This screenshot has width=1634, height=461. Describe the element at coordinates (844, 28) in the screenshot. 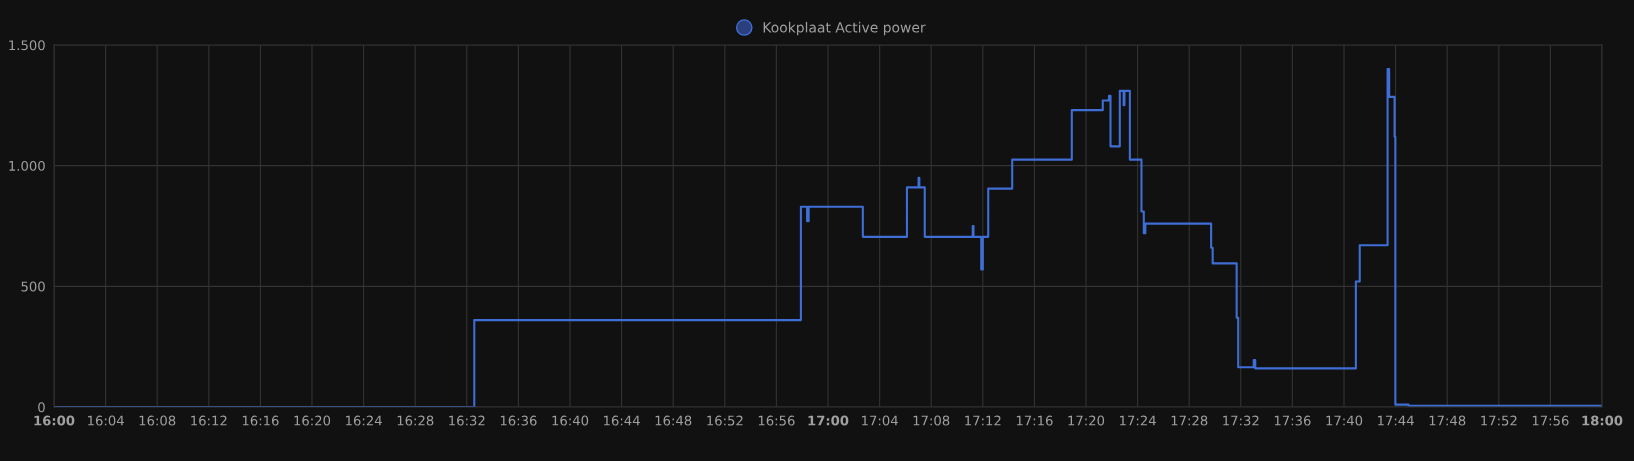

I see `legend-label: Kookplaat Active power` at that location.